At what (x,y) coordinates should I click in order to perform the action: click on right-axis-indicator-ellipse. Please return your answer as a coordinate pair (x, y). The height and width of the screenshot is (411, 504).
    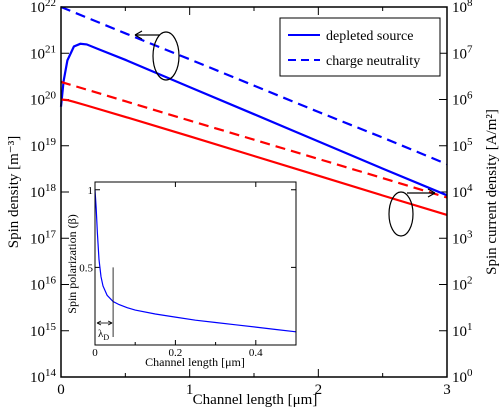
    Looking at the image, I should click on (401, 214).